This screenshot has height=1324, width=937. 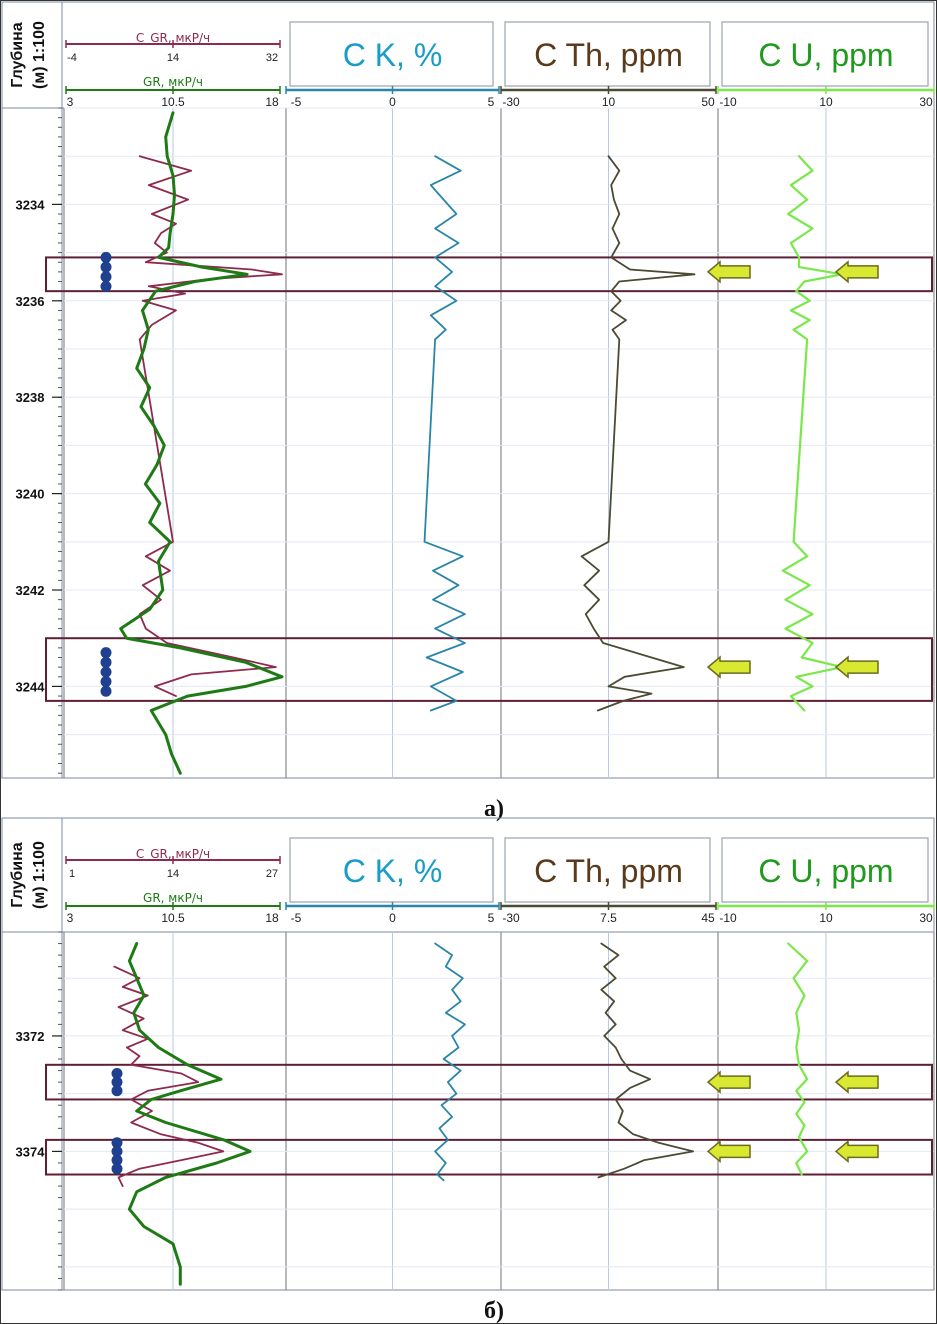 I want to click on subfigure-label: а), so click(x=494, y=809).